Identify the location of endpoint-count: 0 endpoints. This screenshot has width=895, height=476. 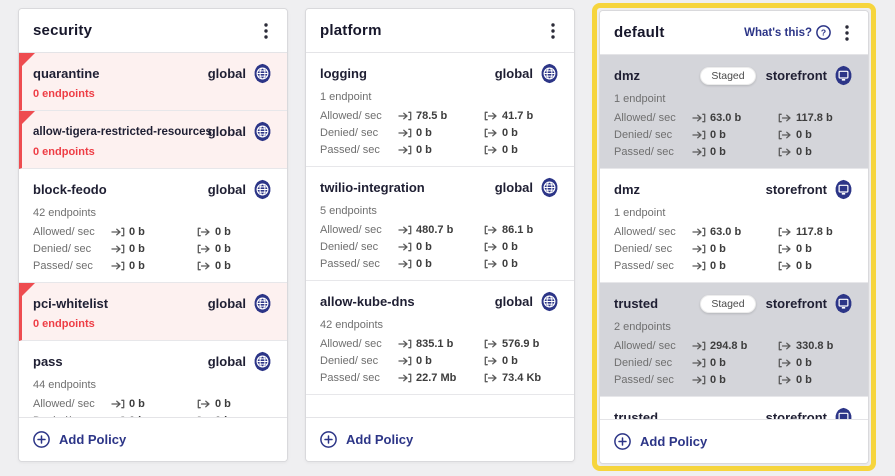
(64, 94).